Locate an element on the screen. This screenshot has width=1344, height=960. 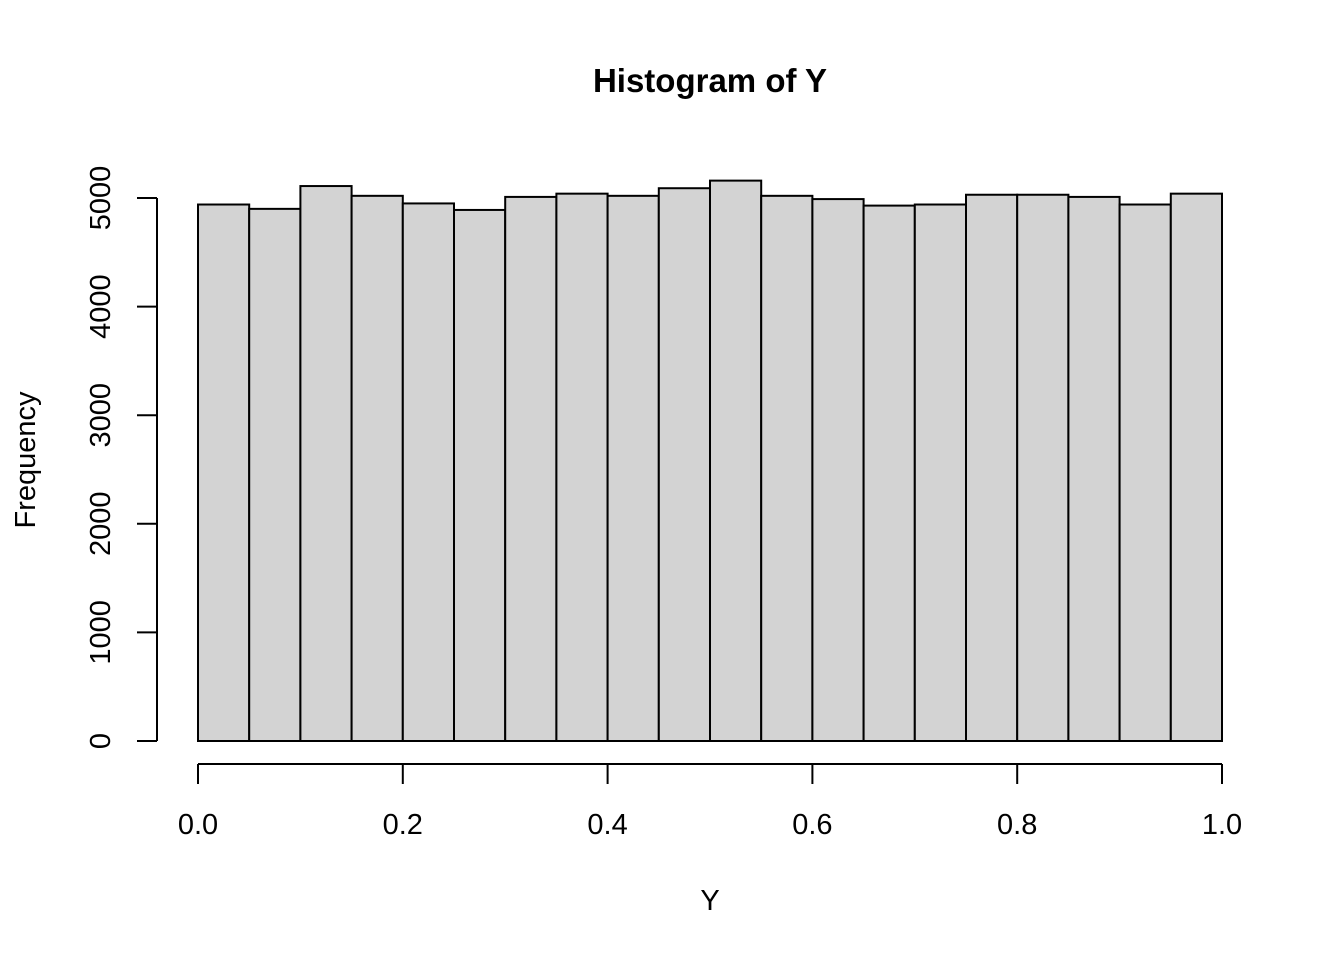
x-tick-label: 0.2 is located at coordinates (403, 825).